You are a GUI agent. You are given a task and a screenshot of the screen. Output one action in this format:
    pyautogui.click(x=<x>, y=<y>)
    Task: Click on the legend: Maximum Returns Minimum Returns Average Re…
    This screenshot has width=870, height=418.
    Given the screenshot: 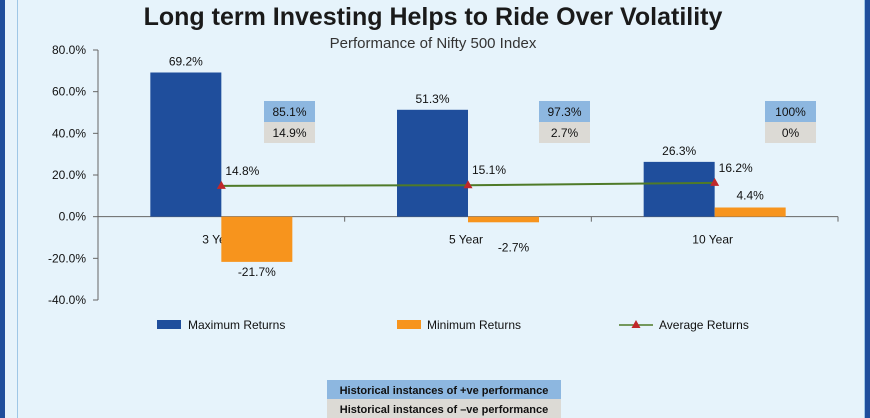 What is the action you would take?
    pyautogui.click(x=453, y=325)
    